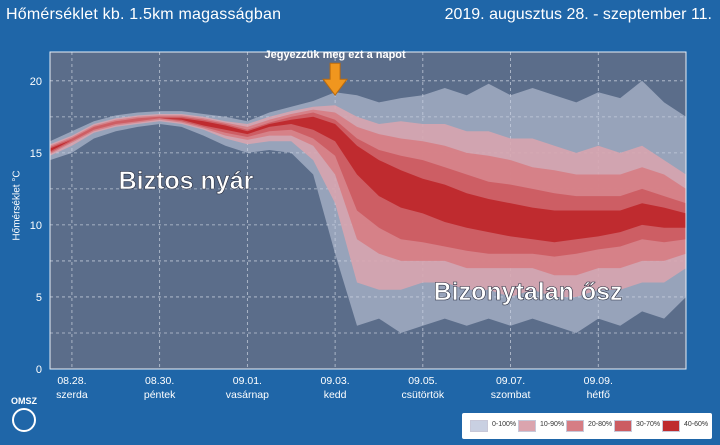 Image resolution: width=720 pixels, height=445 pixels. Describe the element at coordinates (36, 82) in the screenshot. I see `y-tick-label: 20` at that location.